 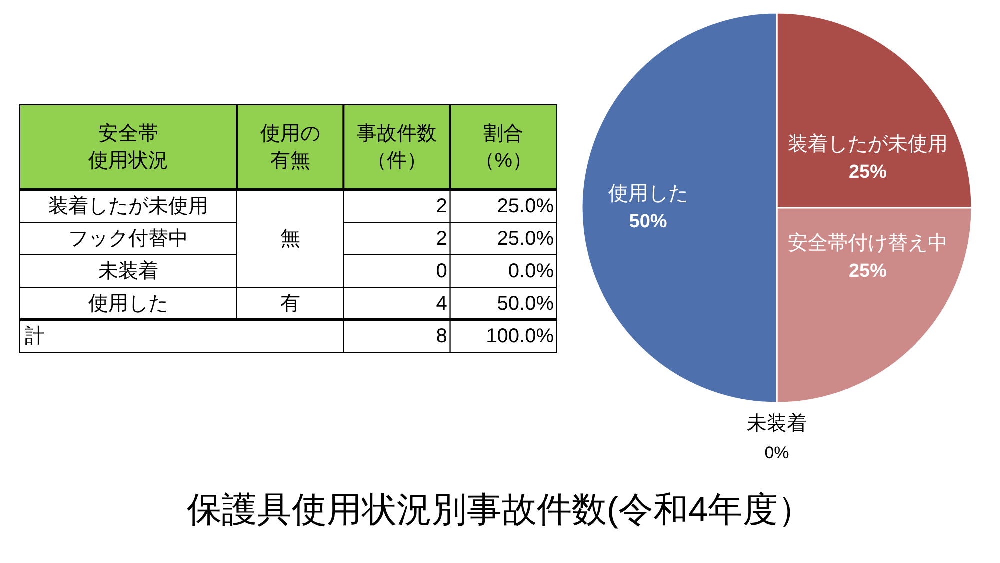 What do you see at coordinates (128, 206) in the screenshot?
I see `row-label: 装着したが未使用` at bounding box center [128, 206].